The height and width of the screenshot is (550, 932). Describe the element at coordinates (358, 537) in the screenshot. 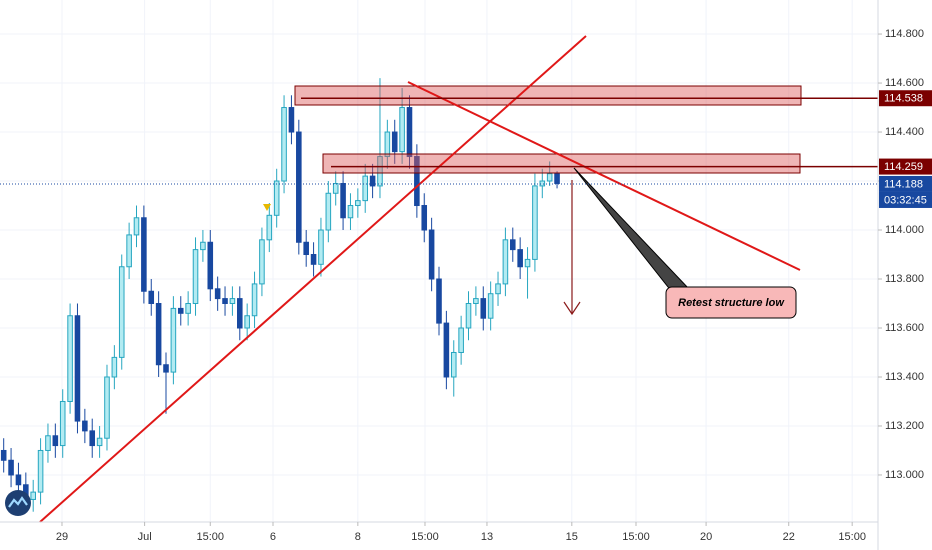

I see `x-tick-label: 8` at that location.